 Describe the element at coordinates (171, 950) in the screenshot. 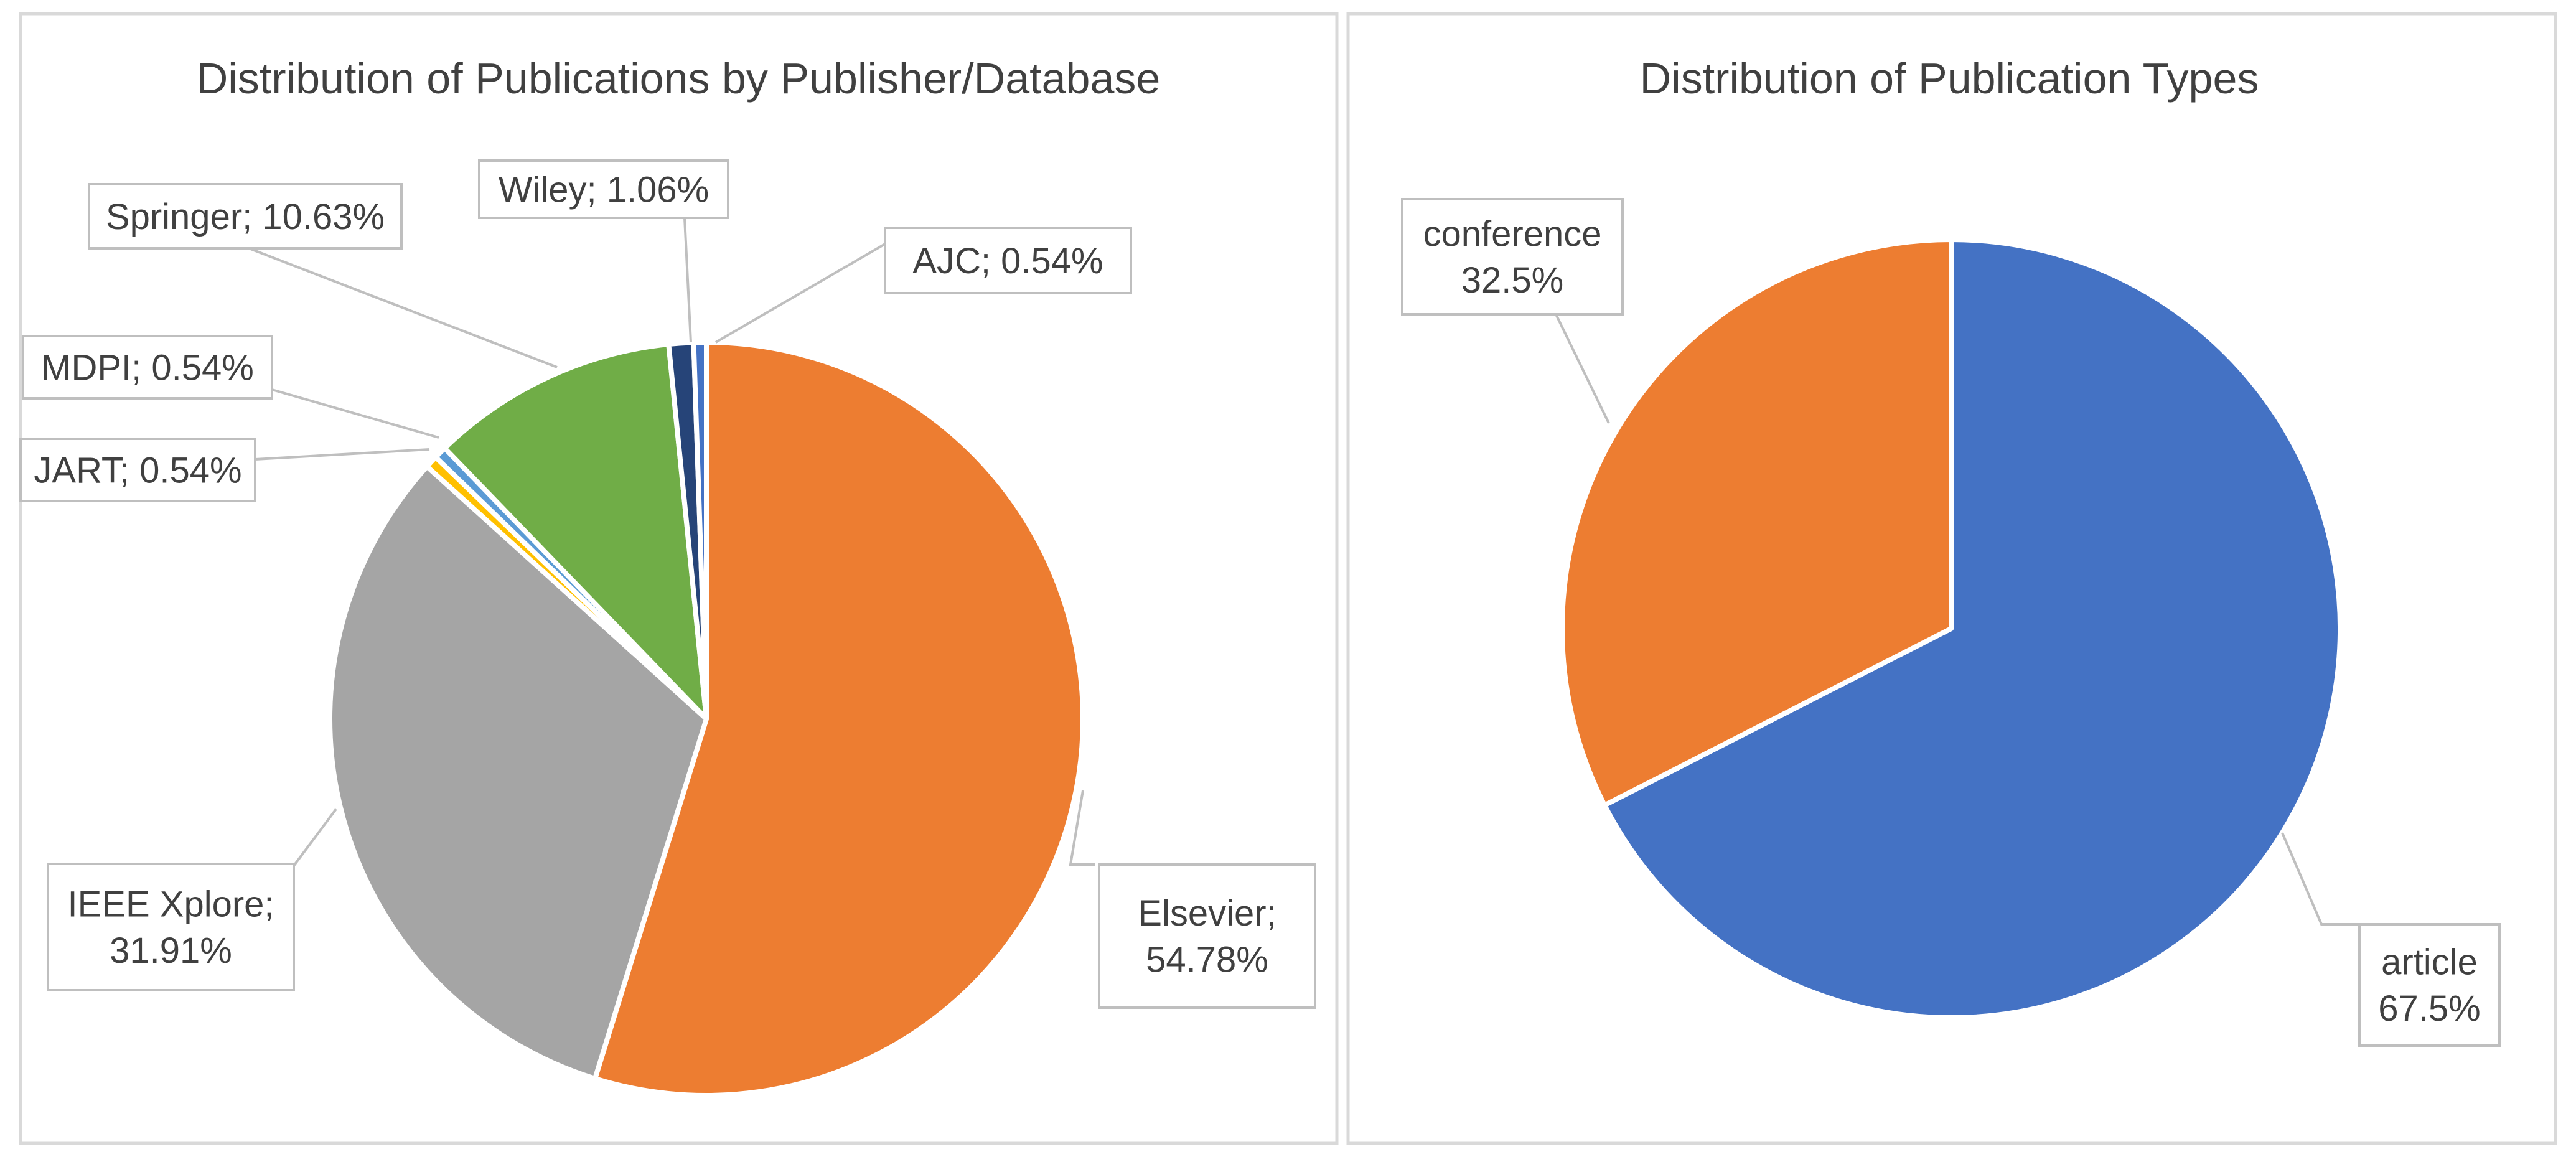

I see `data-label-ieee-xplore: 31.91%` at that location.